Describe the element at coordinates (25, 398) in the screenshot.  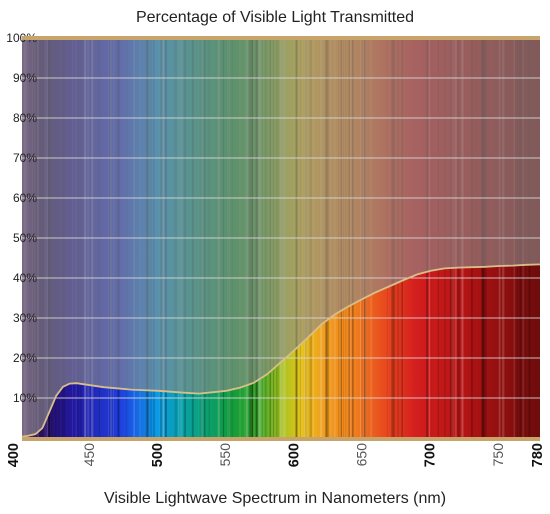
I see `y-tick-label: 10%` at that location.